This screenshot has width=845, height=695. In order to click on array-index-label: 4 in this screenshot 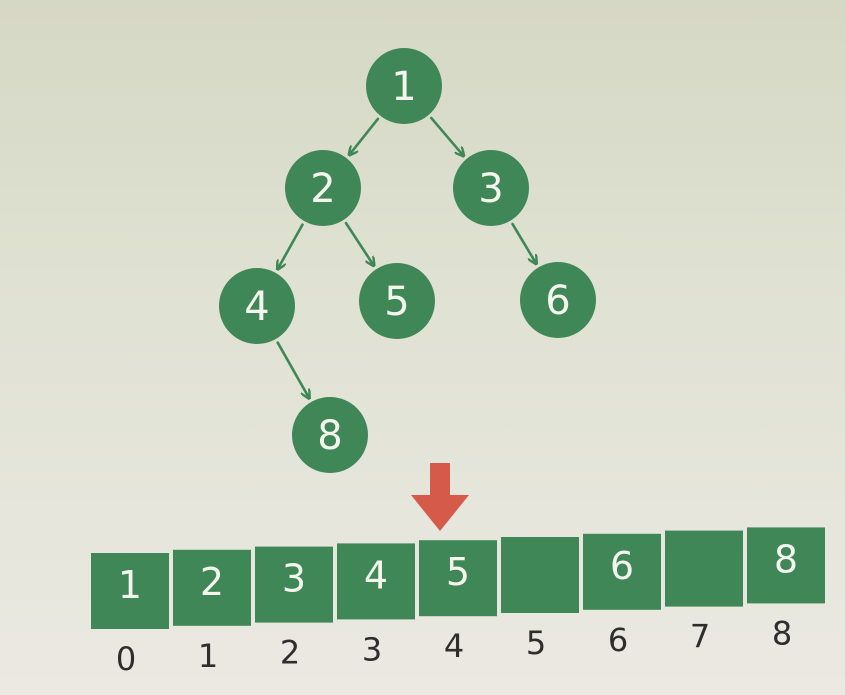, I will do `click(454, 646)`.